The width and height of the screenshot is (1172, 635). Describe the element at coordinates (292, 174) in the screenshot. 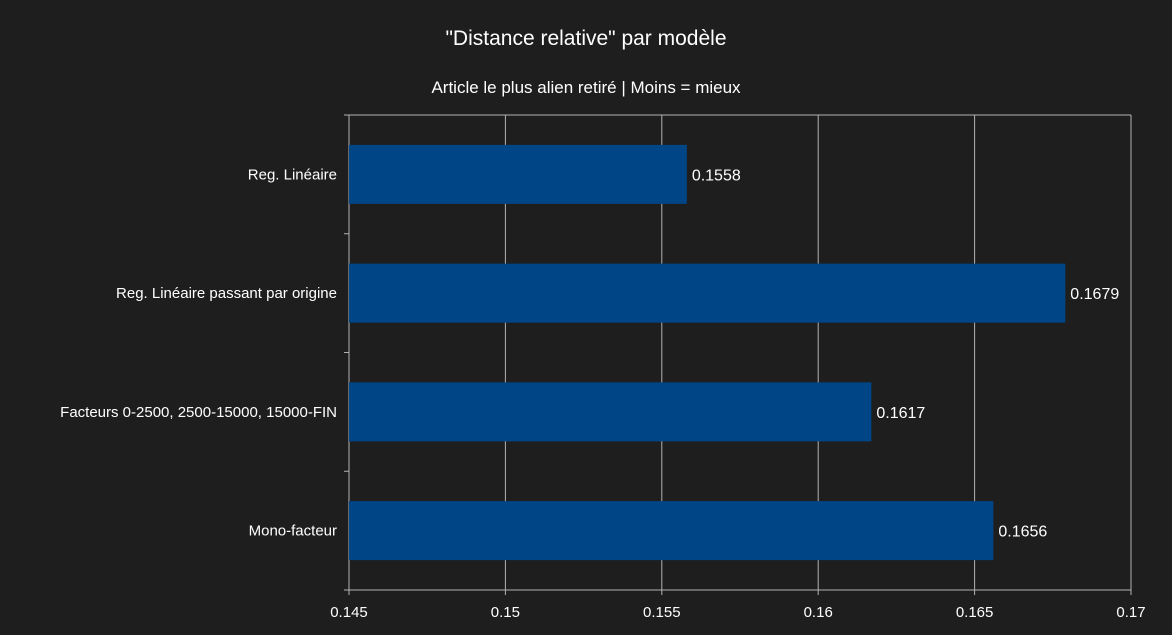

I see `category-label: Reg. Linéaire` at that location.